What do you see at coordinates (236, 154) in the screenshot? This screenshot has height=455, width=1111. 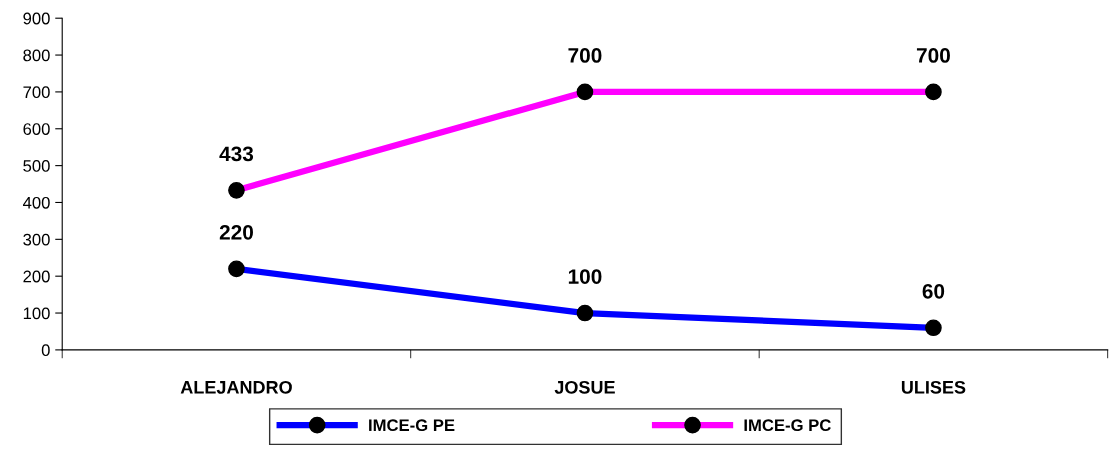 I see `data-label: 433` at bounding box center [236, 154].